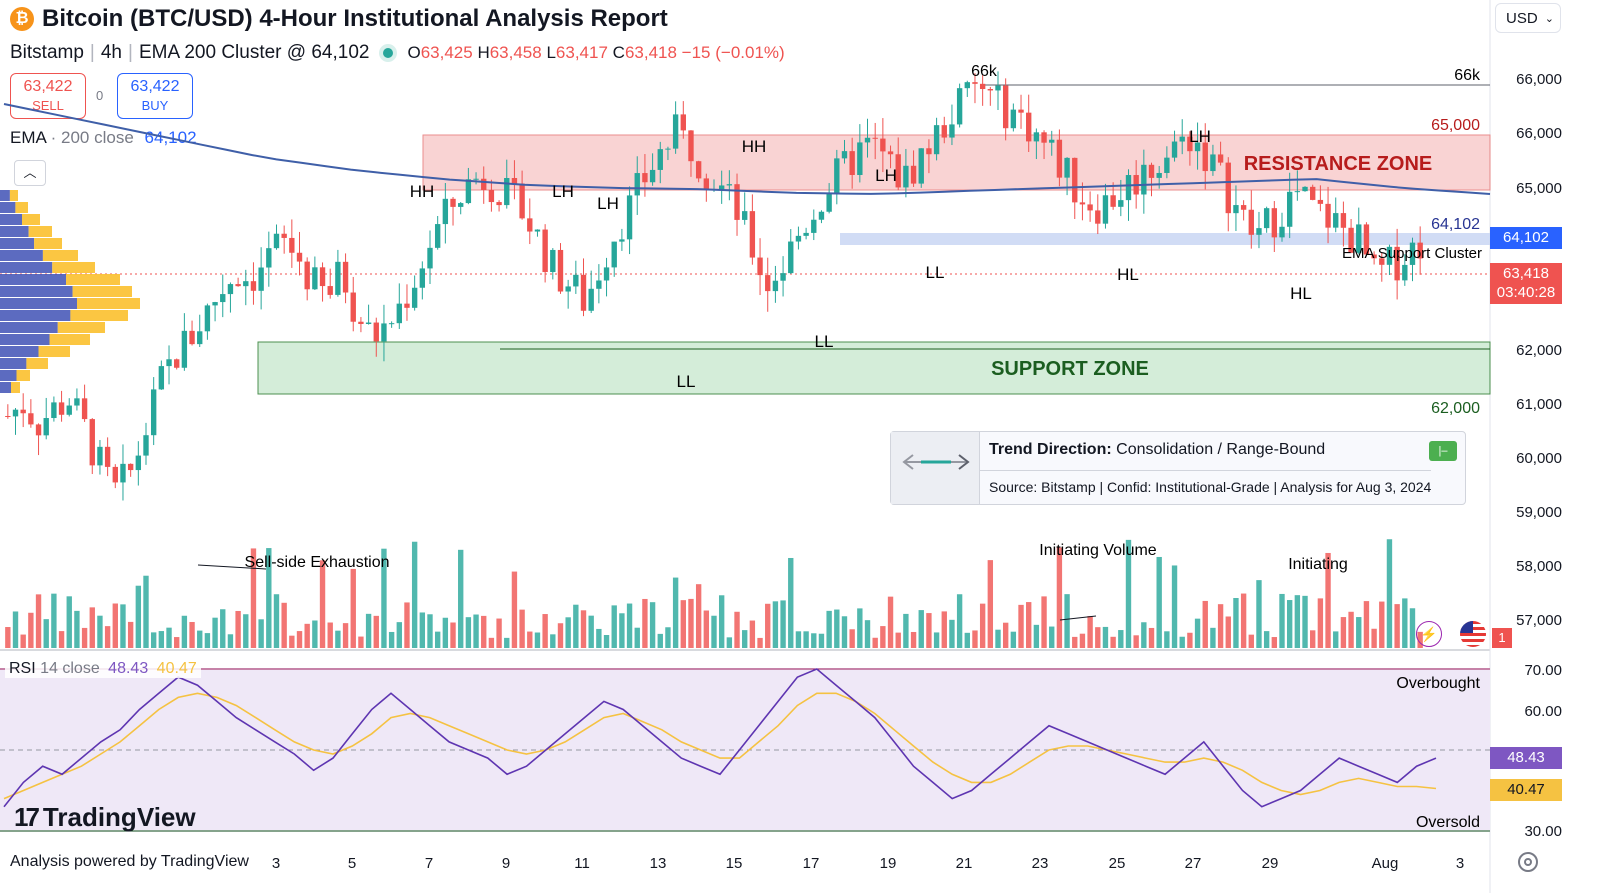 The image size is (1600, 893). What do you see at coordinates (47, 52) in the screenshot?
I see `exchange-label: Bitstamp` at bounding box center [47, 52].